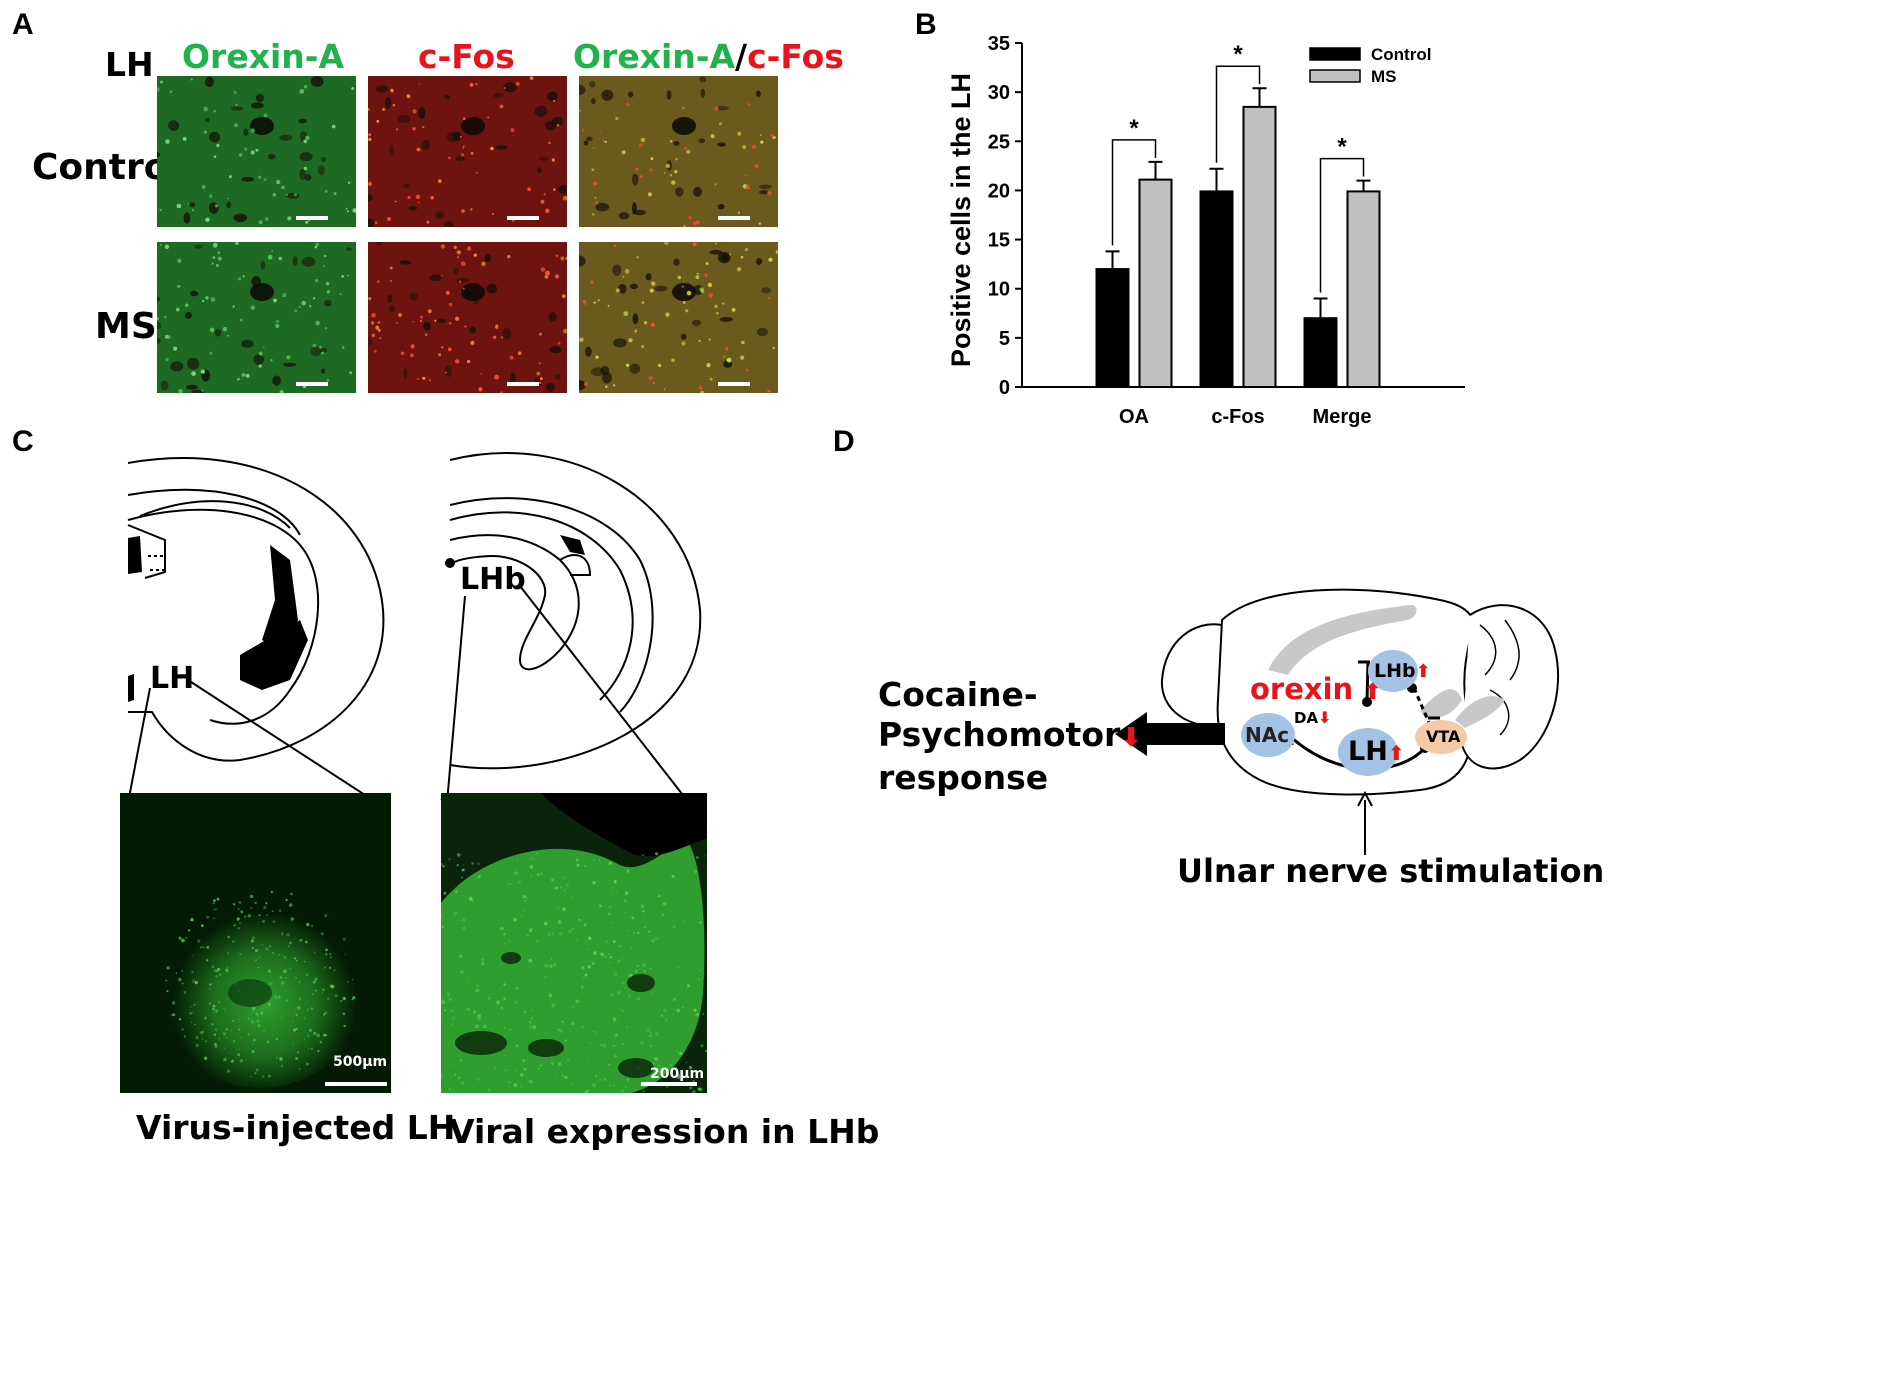  I want to click on panel-c-label: C, so click(23, 441).